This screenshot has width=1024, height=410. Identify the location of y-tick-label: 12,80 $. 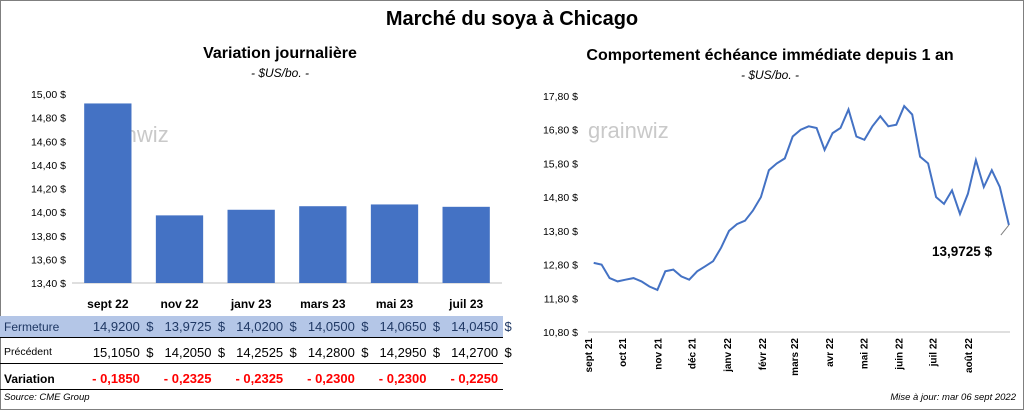
(560, 266).